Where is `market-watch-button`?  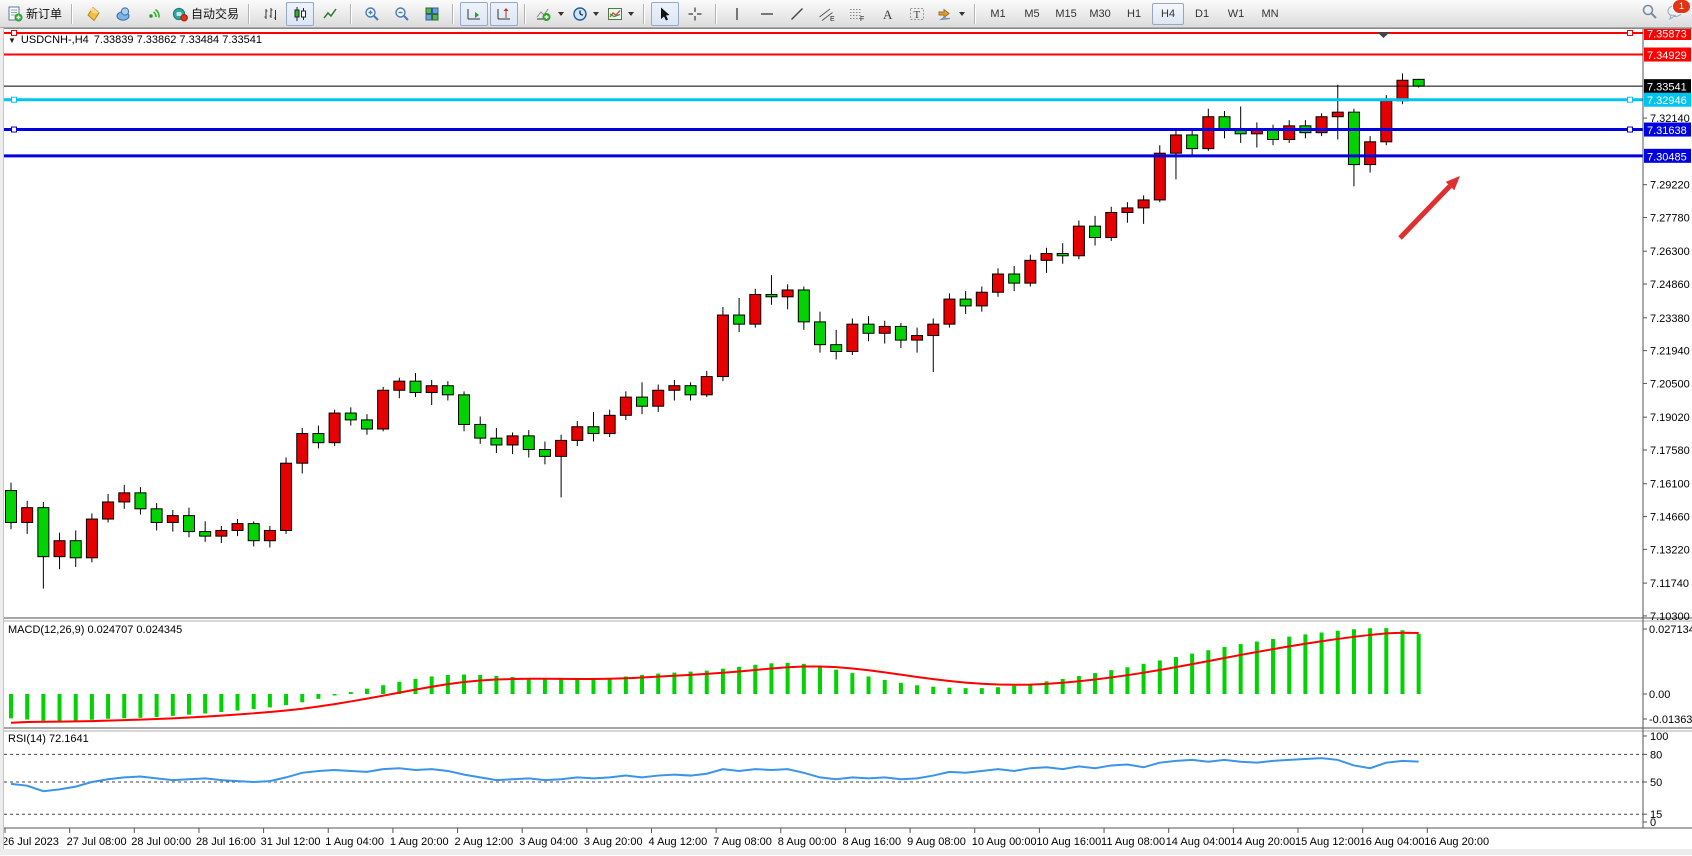
market-watch-button is located at coordinates (93, 14).